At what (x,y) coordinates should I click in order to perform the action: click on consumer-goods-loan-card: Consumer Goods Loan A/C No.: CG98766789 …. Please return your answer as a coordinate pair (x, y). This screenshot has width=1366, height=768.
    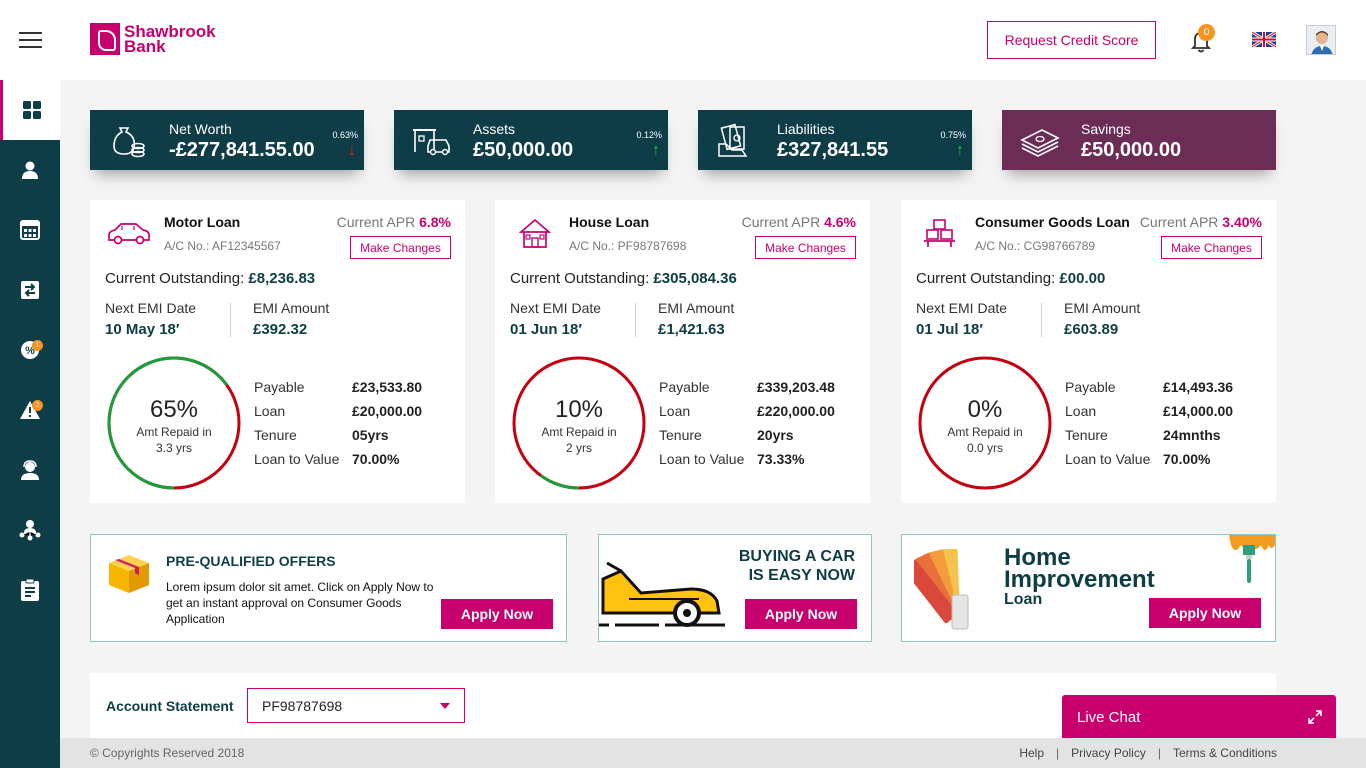
    Looking at the image, I should click on (1088, 351).